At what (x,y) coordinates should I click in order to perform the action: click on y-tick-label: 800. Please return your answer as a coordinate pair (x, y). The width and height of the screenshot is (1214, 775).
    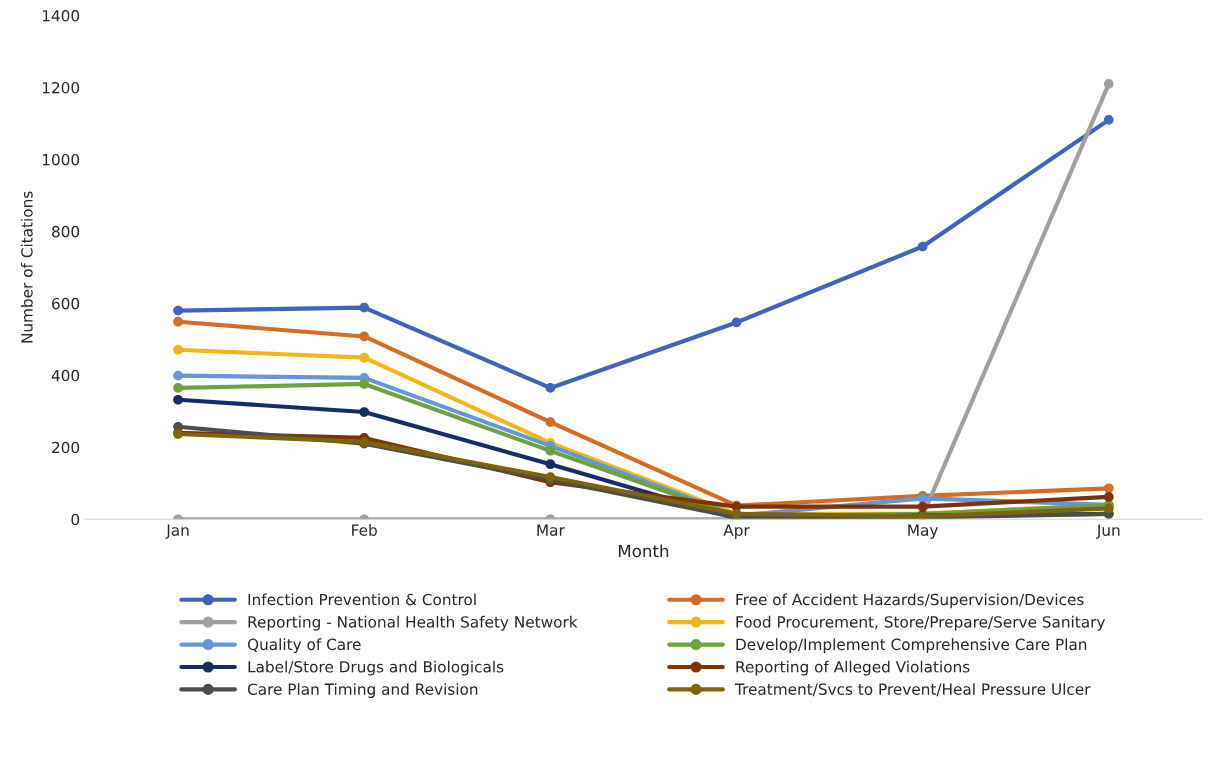
    Looking at the image, I should click on (65, 231).